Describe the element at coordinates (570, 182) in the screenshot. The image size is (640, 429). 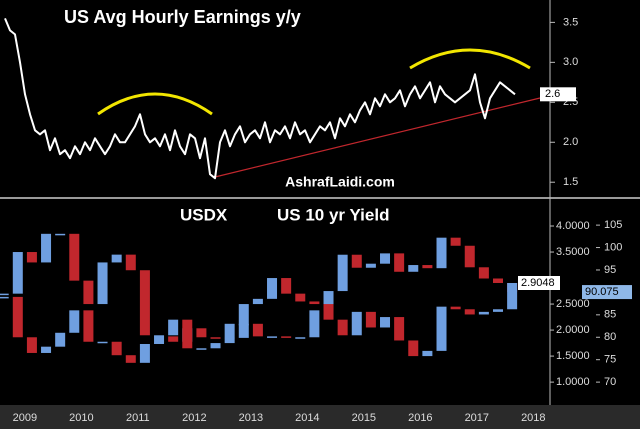
I see `y-tick-label: 1.5` at that location.